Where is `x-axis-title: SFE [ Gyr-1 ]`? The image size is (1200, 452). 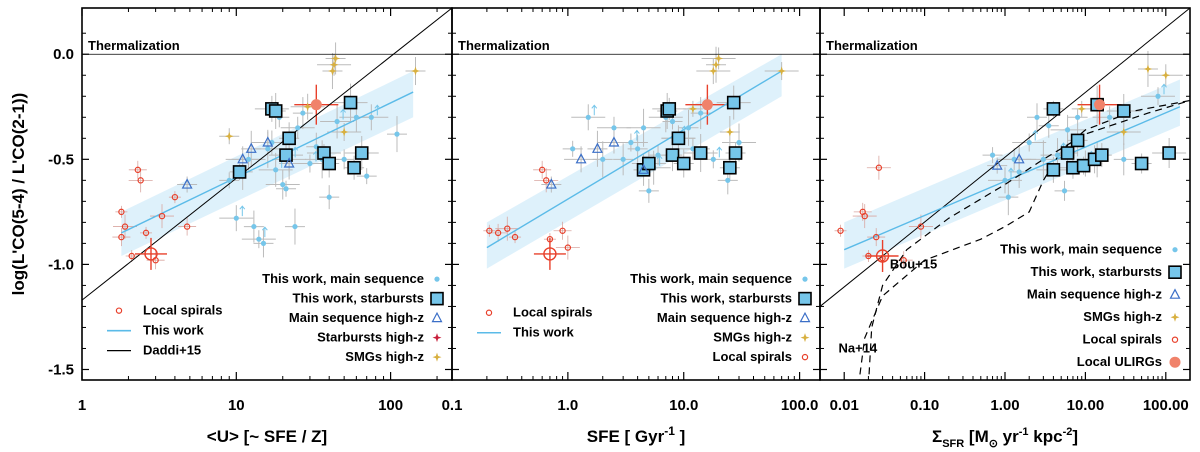
x-axis-title: SFE [ Gyr-1 ] is located at coordinates (636, 435).